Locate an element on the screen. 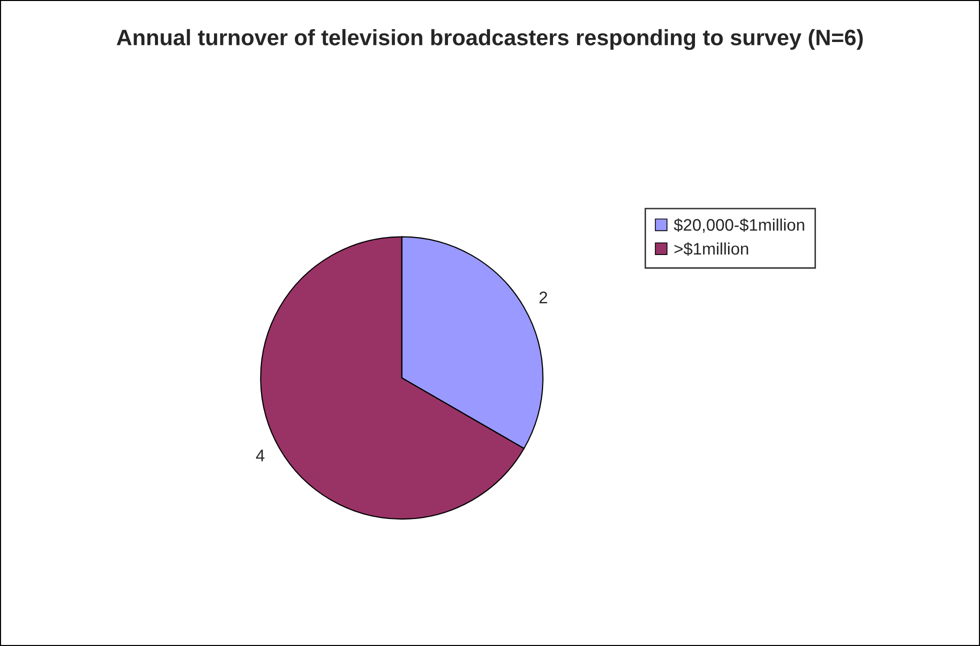 The height and width of the screenshot is (646, 980). data-label: 2 is located at coordinates (544, 298).